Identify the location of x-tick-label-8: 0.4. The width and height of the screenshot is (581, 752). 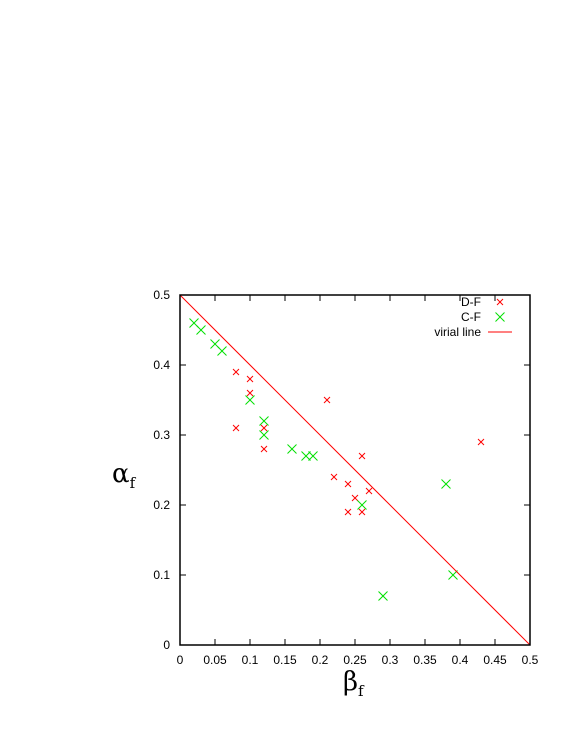
(460, 660).